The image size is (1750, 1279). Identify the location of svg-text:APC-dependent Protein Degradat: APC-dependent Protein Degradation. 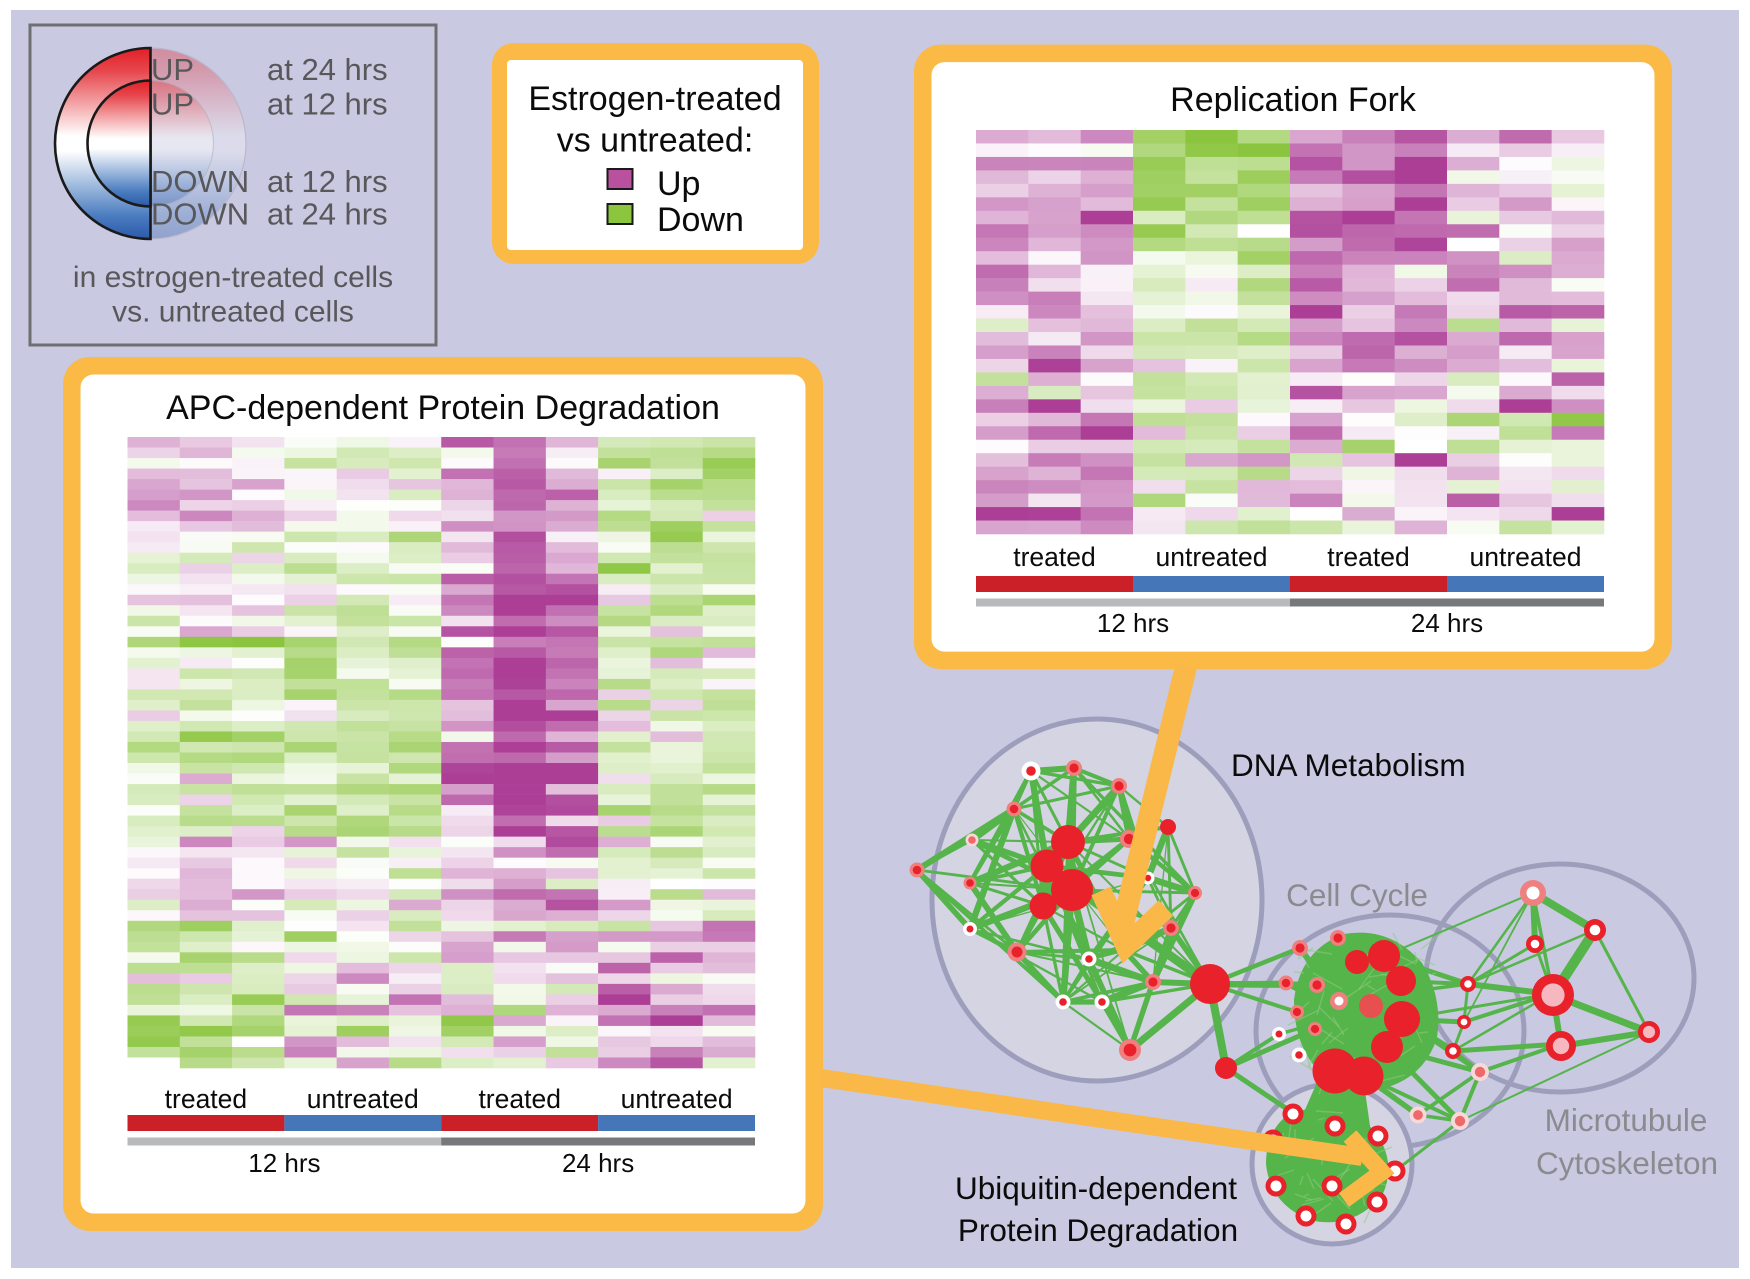
(443, 408).